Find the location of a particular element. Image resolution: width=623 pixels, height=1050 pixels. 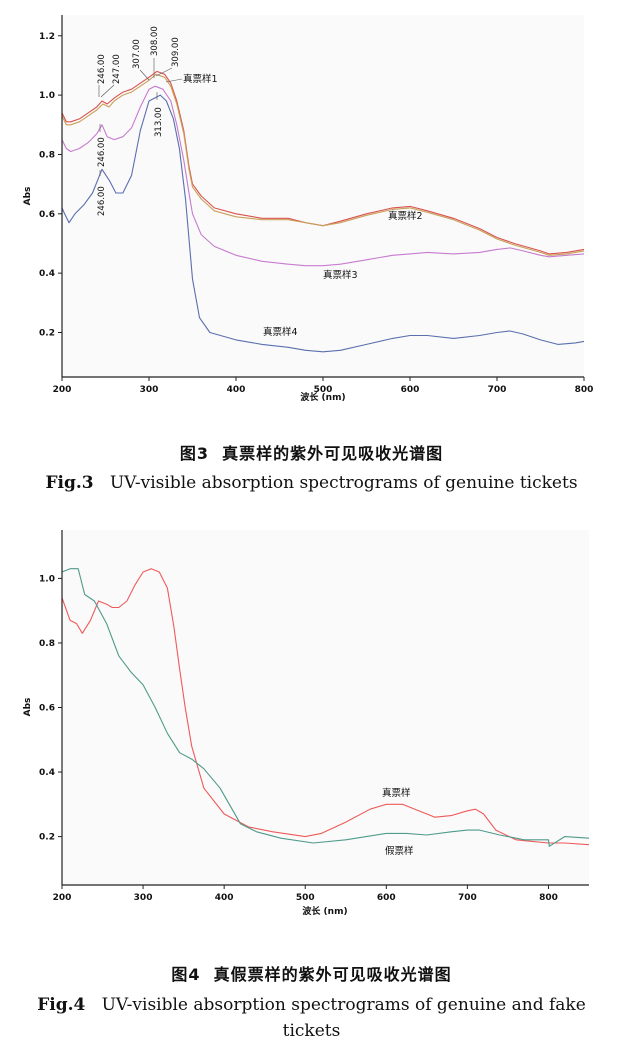

figure-3-number-en: Fig.3 is located at coordinates (69, 483).